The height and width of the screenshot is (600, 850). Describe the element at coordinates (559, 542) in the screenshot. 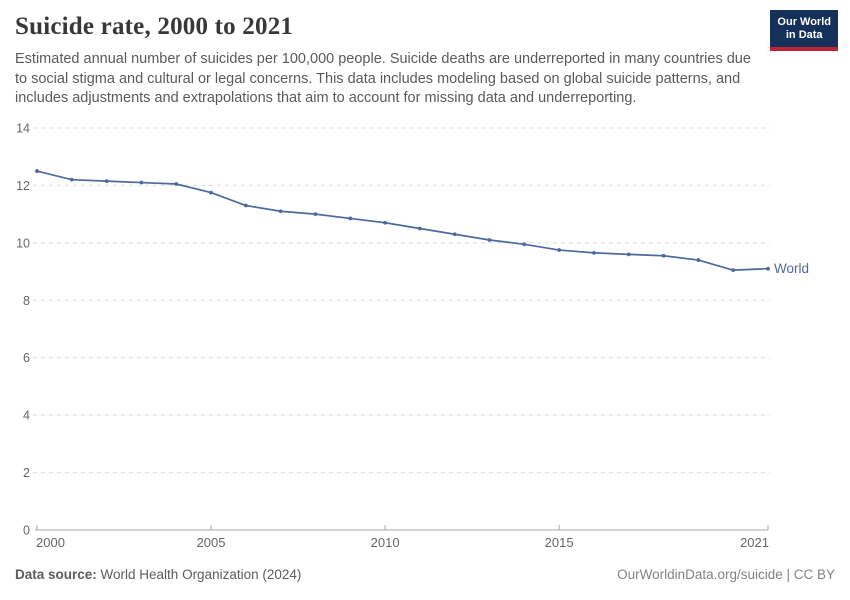

I see `x-axis-label: 2015` at that location.